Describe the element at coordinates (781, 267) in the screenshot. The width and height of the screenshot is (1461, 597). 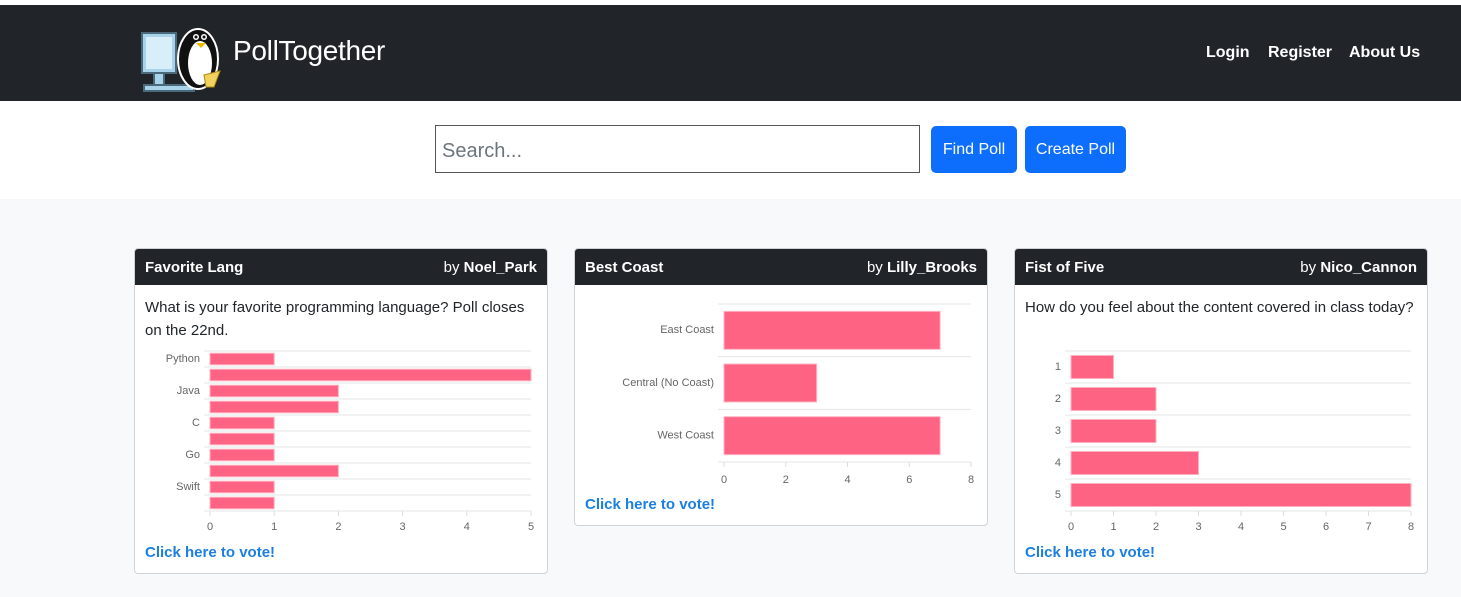
I see `card-header: Best Coast by Lilly_Brooks` at that location.